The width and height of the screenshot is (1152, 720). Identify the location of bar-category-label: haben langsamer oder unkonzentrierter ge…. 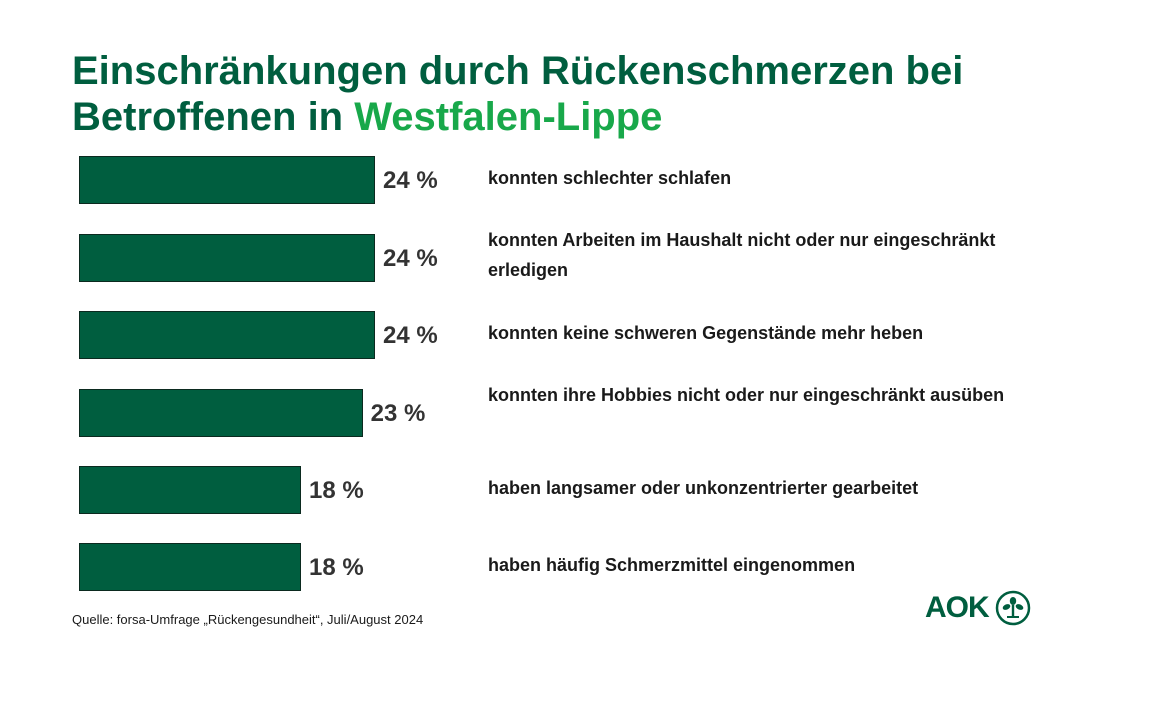
(703, 488).